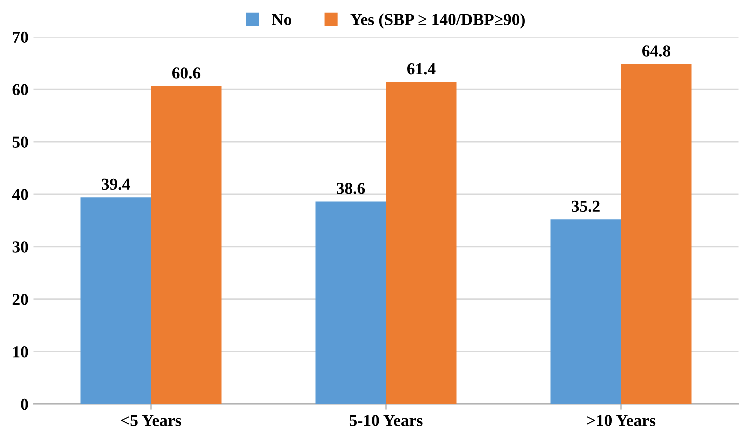 The width and height of the screenshot is (750, 437). What do you see at coordinates (116, 184) in the screenshot?
I see `data-label: 39.4` at bounding box center [116, 184].